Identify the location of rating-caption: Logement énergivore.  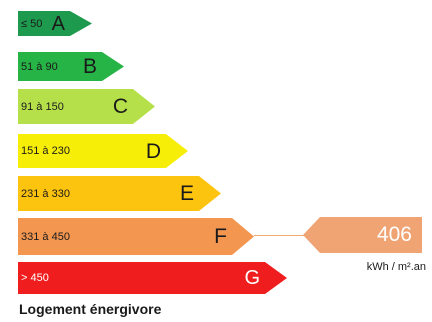
(90, 309).